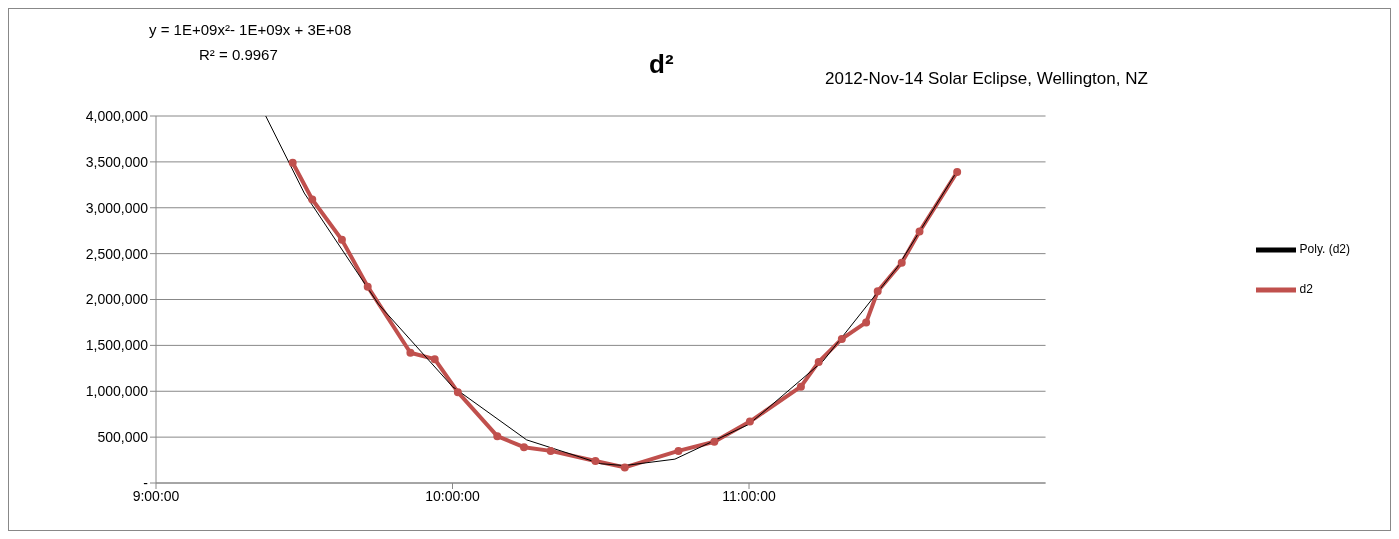 The image size is (1399, 539). Describe the element at coordinates (238, 54) in the screenshot. I see `text: R² = 0.9967` at that location.